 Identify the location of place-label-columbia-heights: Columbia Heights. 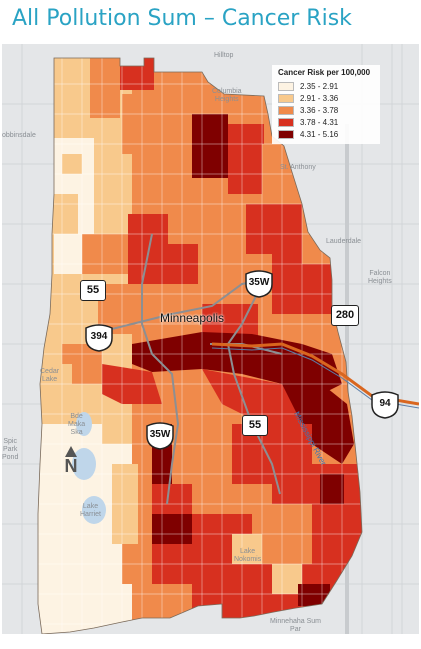
(227, 95).